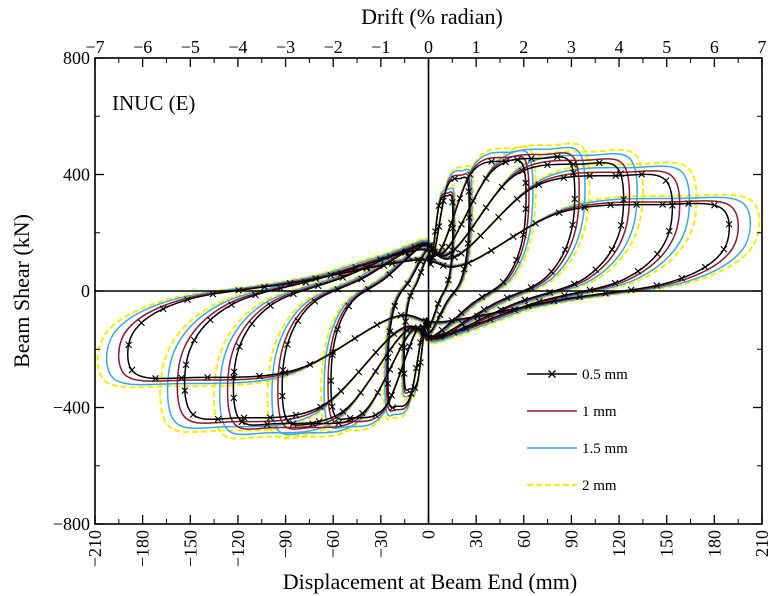 This screenshot has width=773, height=596. Describe the element at coordinates (286, 544) in the screenshot. I see `x-tick-label: −90` at that location.